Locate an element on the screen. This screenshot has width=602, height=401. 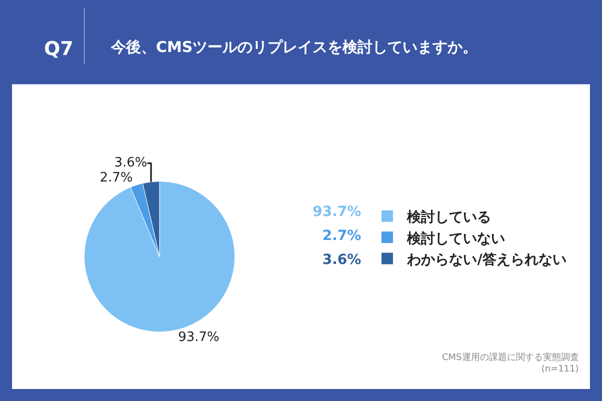
chart-title: Q7 is located at coordinates (59, 49).